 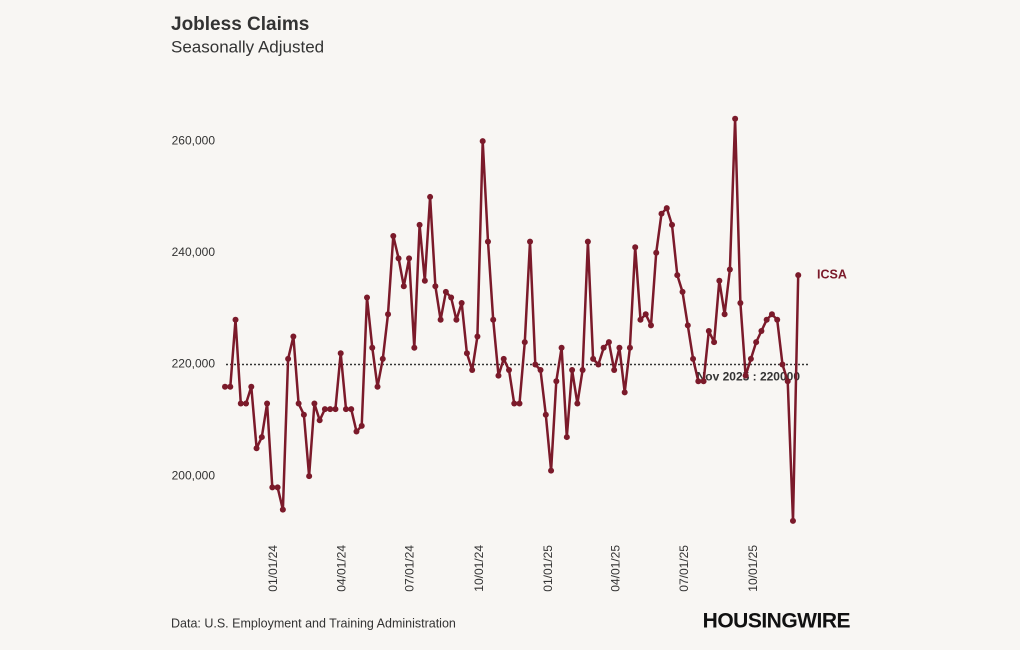 What do you see at coordinates (341, 568) in the screenshot?
I see `x-tick-label: 04/01/24` at bounding box center [341, 568].